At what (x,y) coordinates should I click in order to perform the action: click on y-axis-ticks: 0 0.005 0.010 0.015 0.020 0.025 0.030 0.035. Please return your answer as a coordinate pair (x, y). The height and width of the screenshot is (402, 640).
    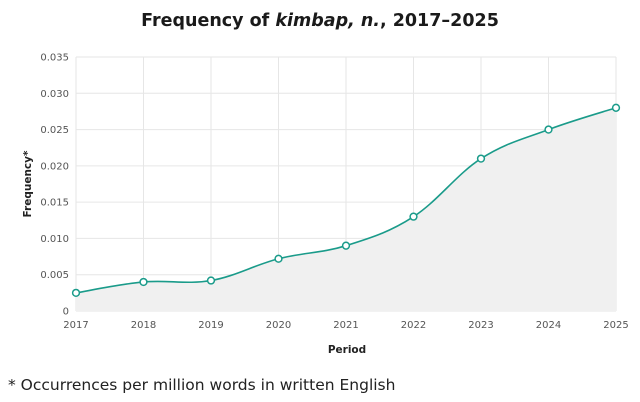
    Looking at the image, I should click on (54, 185).